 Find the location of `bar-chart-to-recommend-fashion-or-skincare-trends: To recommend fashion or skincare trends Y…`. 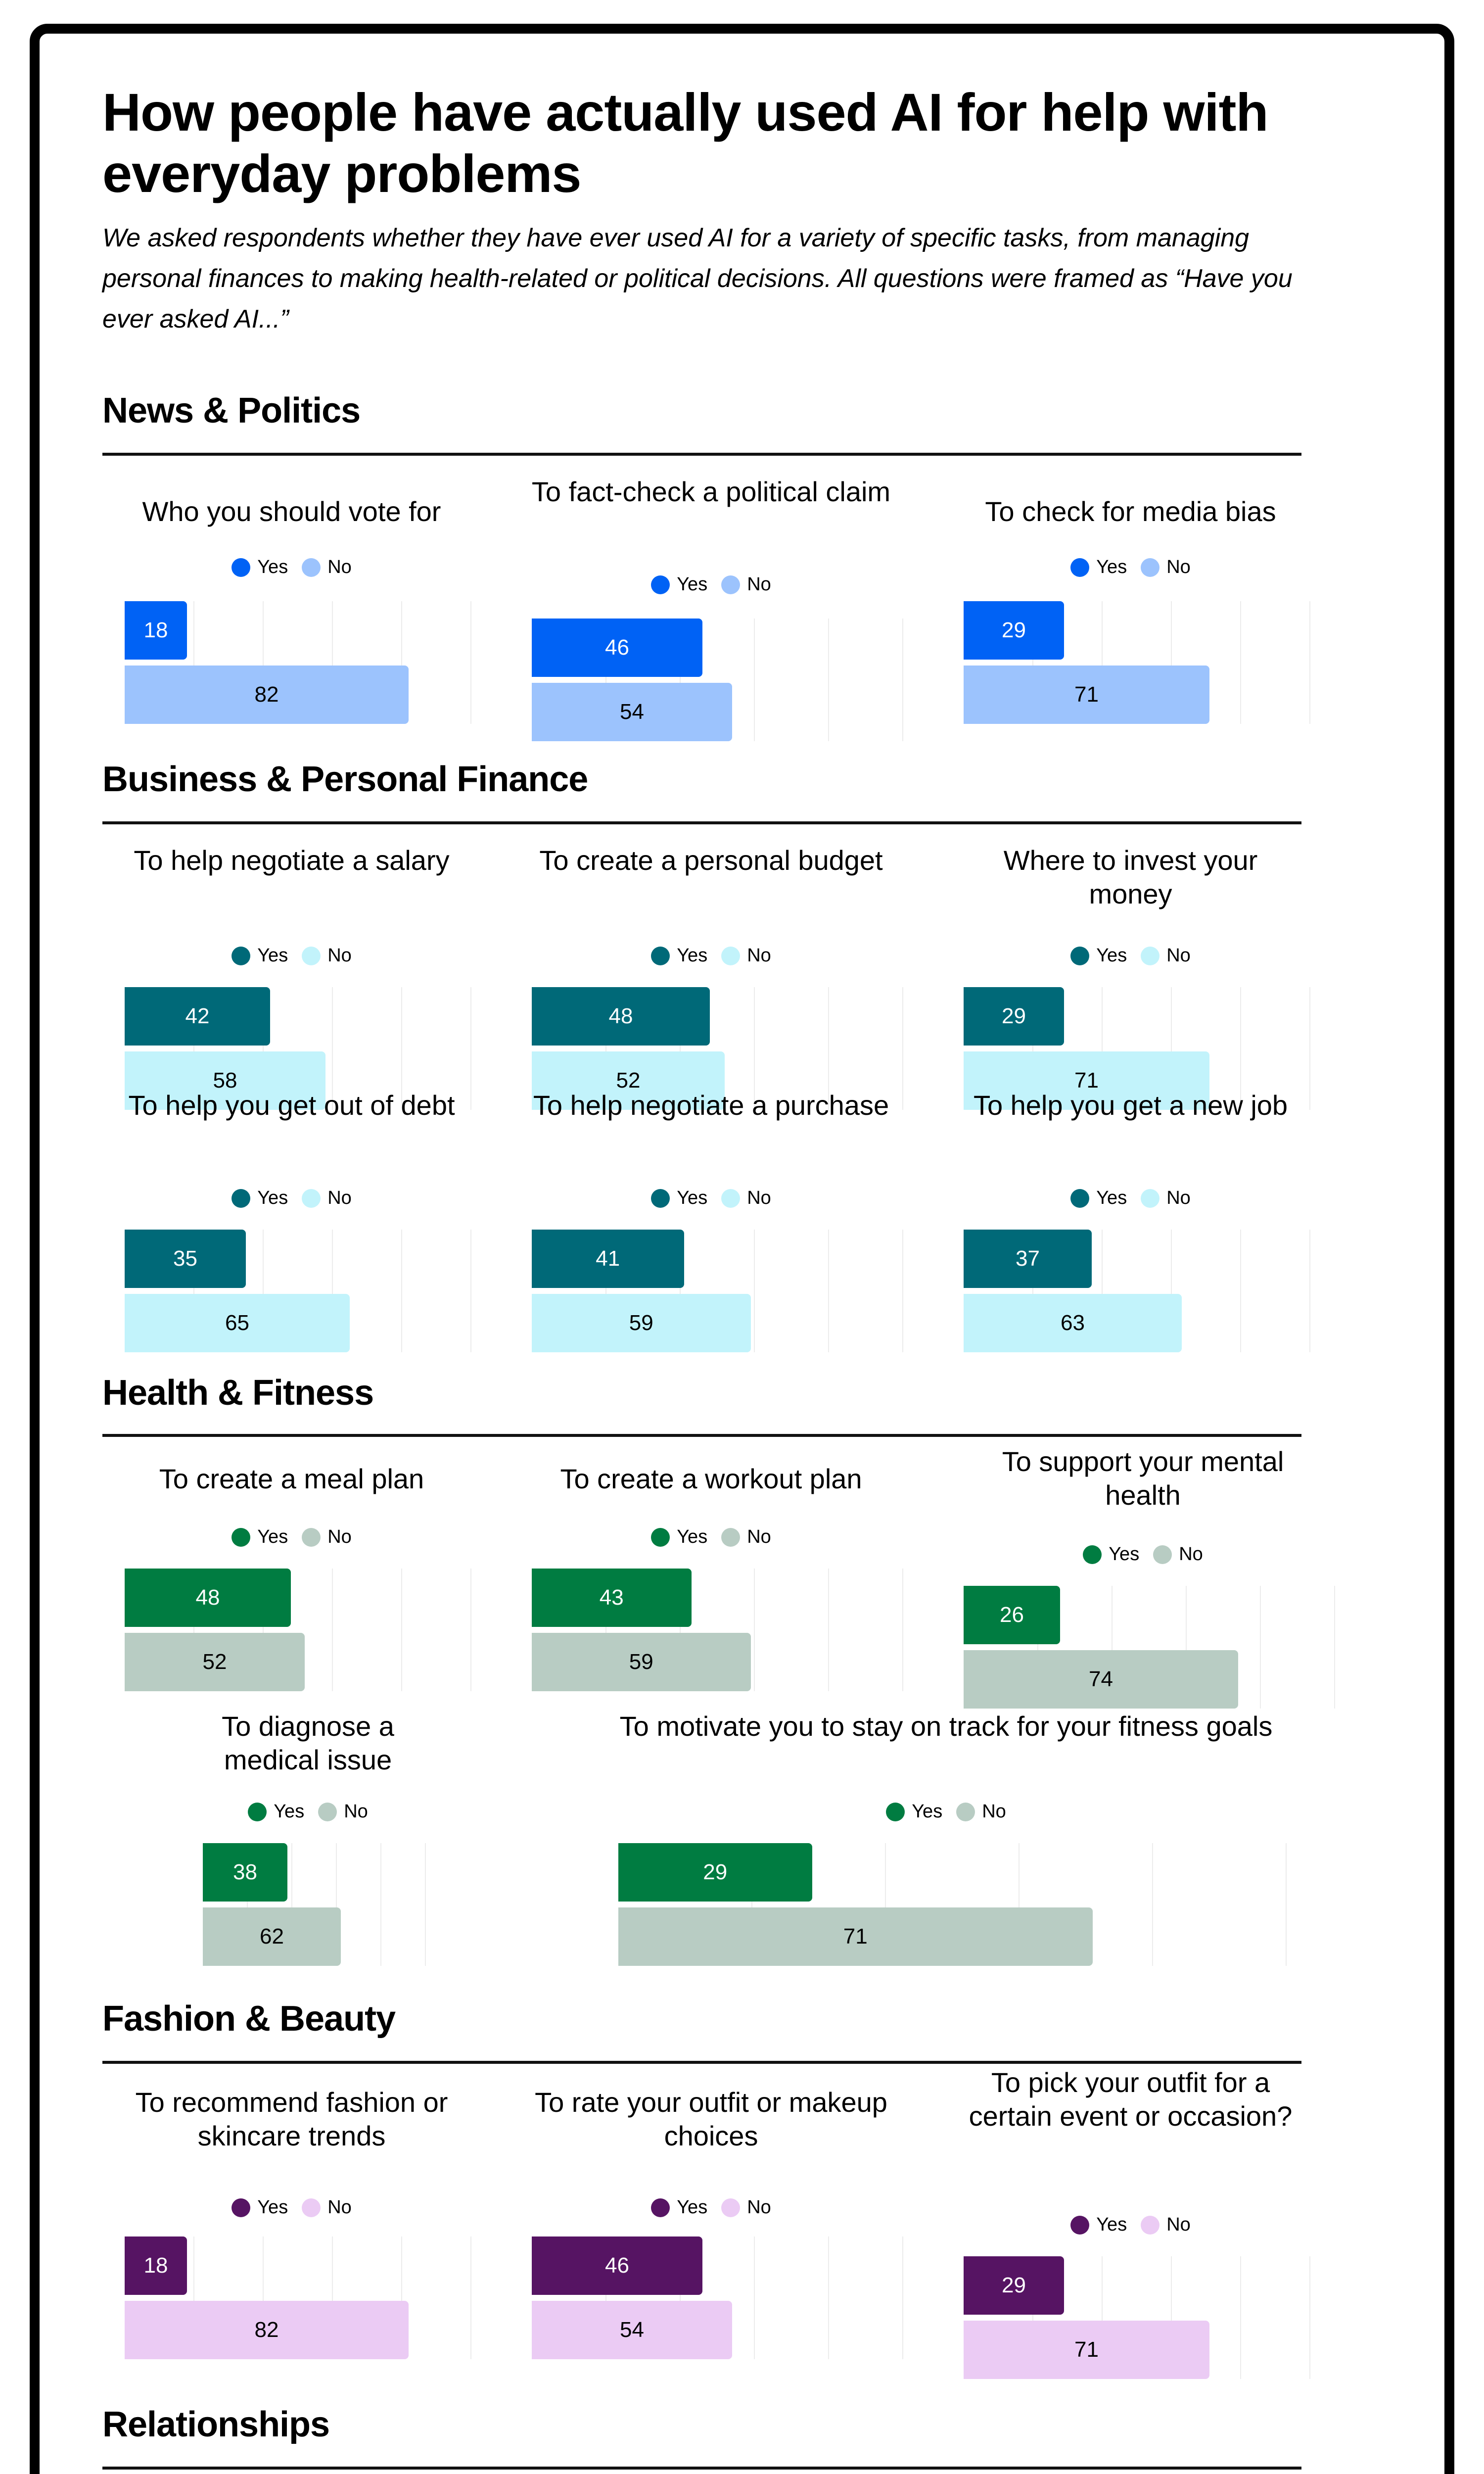

bar-chart-to-recommend-fashion-or-skincare-trends: To recommend fashion or skincare trends Y… is located at coordinates (291, 2225).